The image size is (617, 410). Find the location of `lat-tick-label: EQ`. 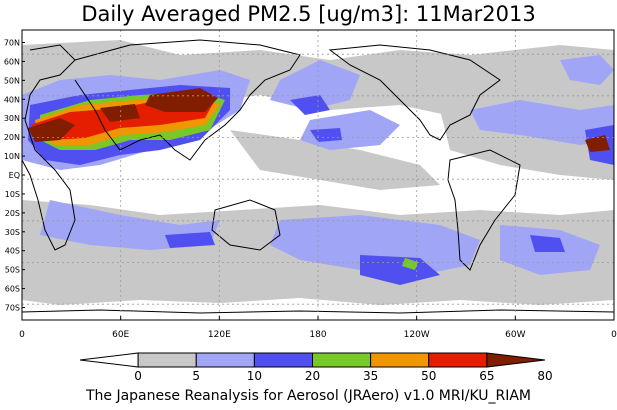

lat-tick-label: EQ is located at coordinates (14, 175).